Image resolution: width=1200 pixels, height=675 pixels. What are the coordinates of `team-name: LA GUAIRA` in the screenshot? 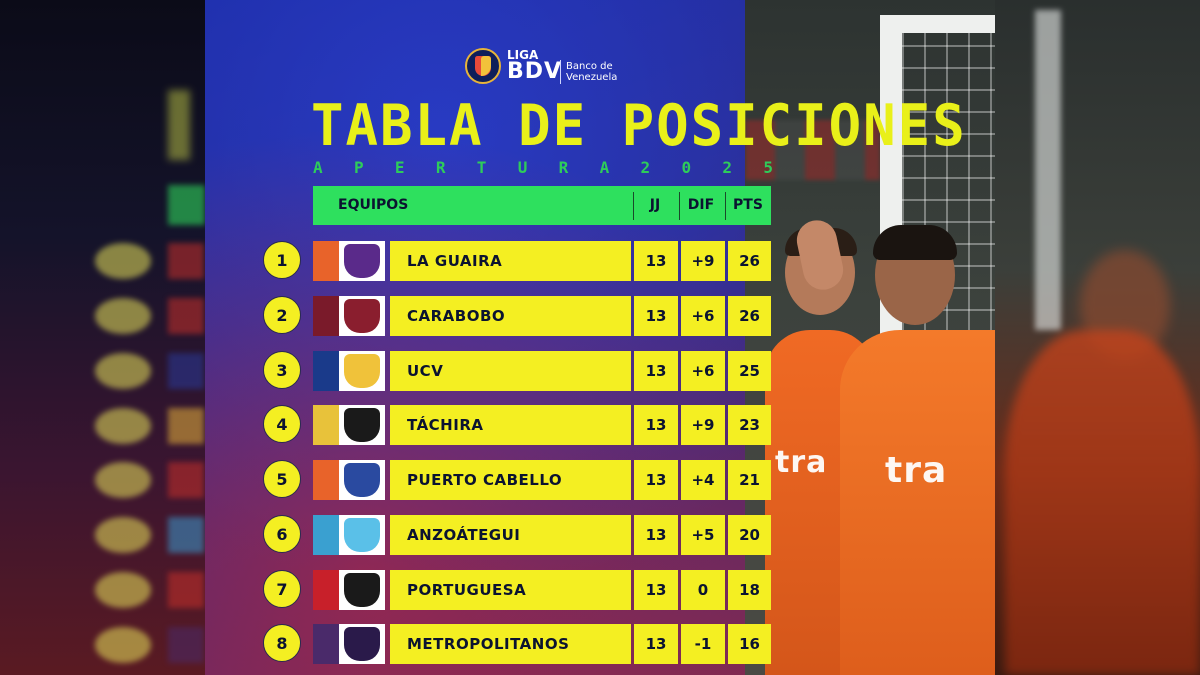 It's located at (510, 261).